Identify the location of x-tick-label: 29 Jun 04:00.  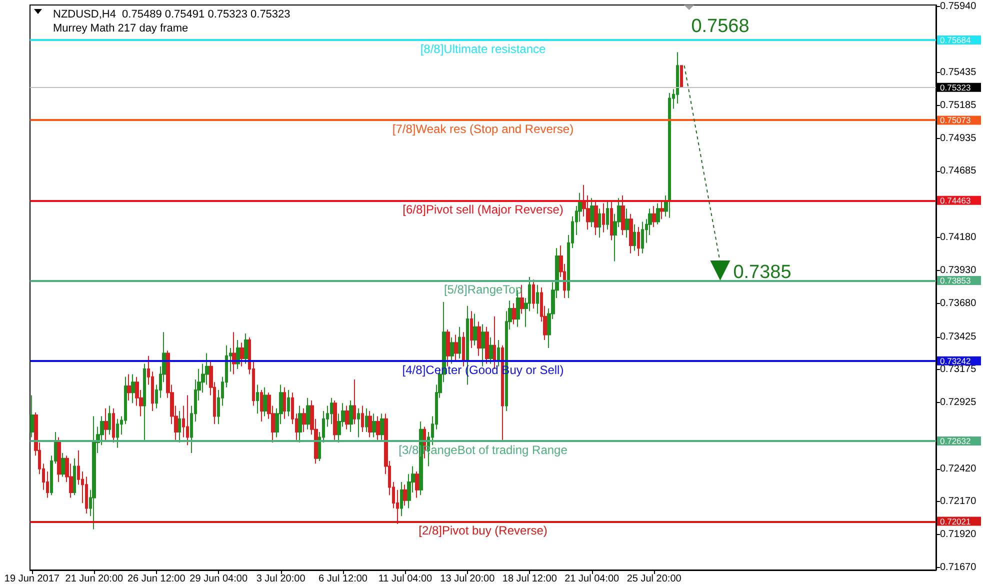
(219, 579).